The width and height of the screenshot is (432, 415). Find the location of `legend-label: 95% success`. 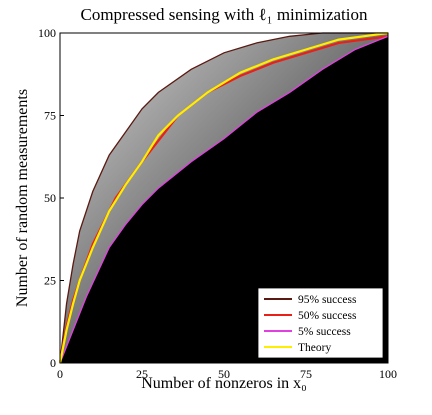

legend-label: 95% success is located at coordinates (327, 300).